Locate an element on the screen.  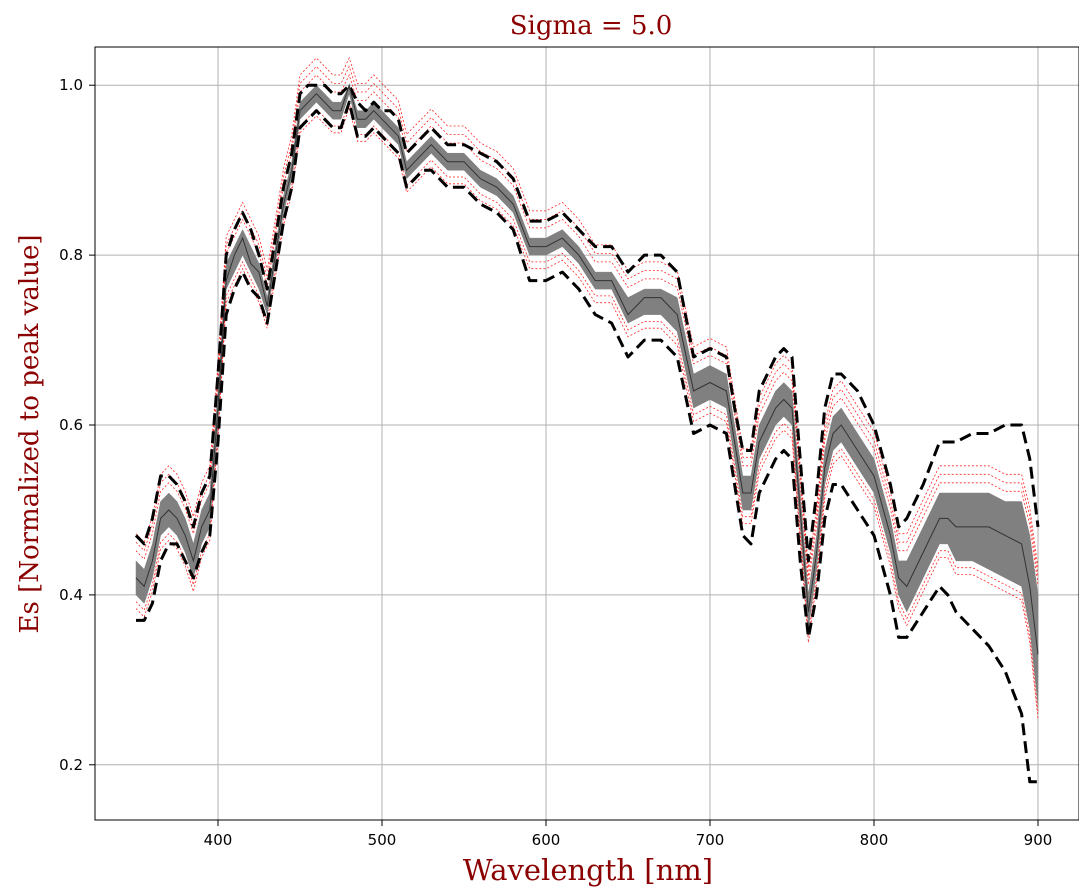
x-tick-label: 800 is located at coordinates (874, 840).